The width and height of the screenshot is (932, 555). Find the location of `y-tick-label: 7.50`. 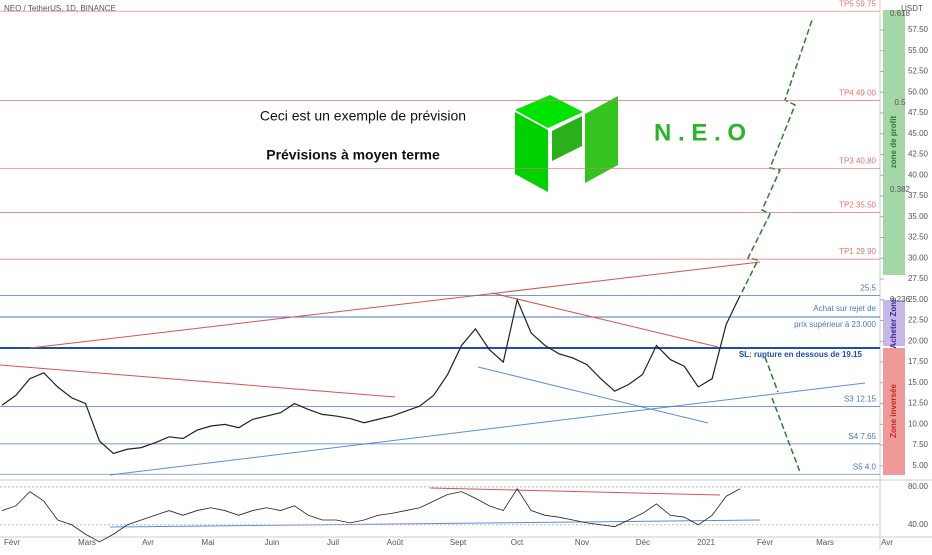

y-tick-label: 7.50 is located at coordinates (920, 444).